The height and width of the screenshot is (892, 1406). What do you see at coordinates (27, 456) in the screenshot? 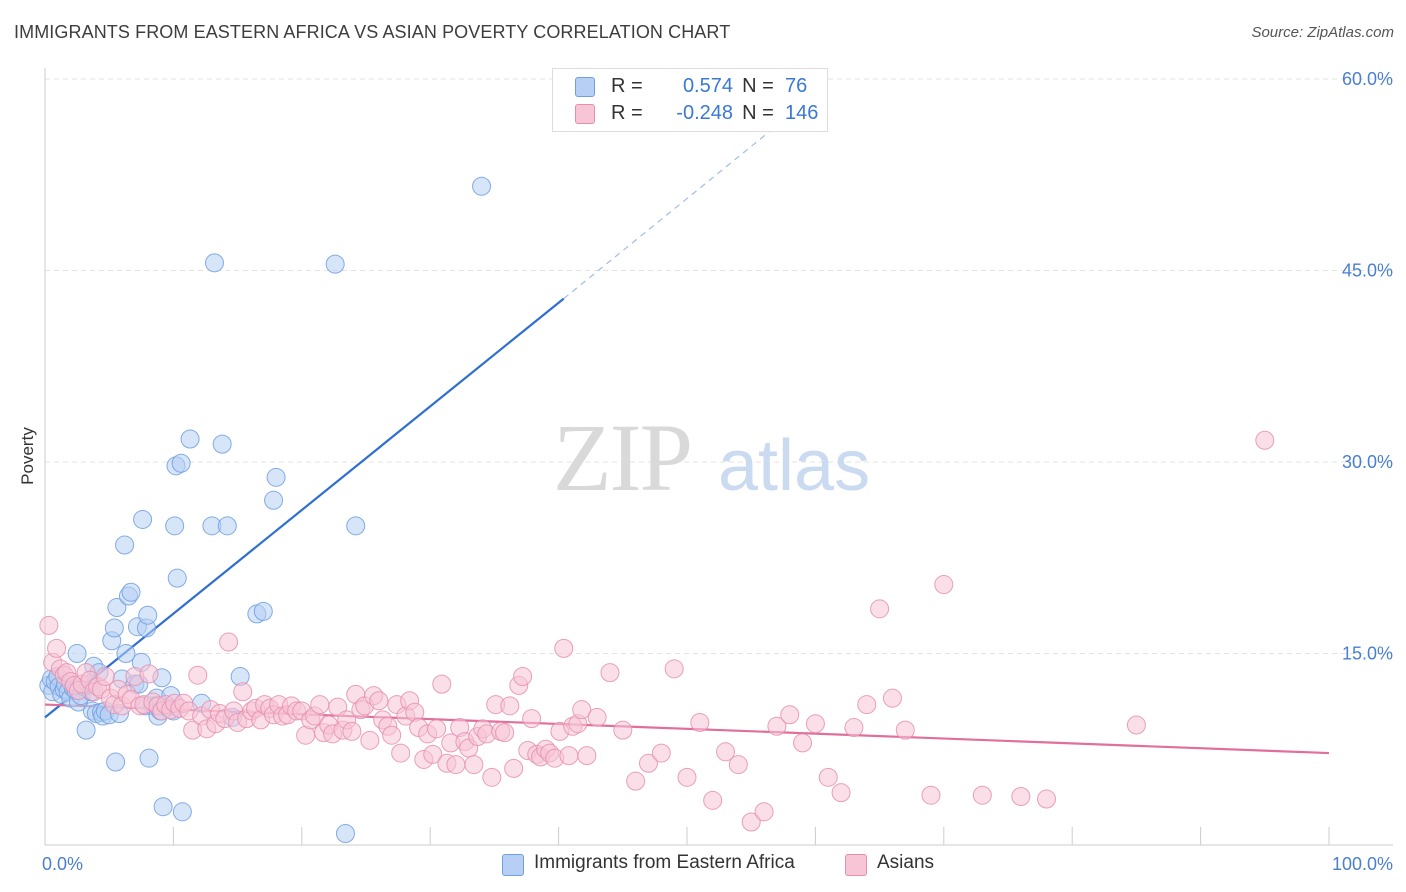
I see `y-axis-label: Poverty` at bounding box center [27, 456].